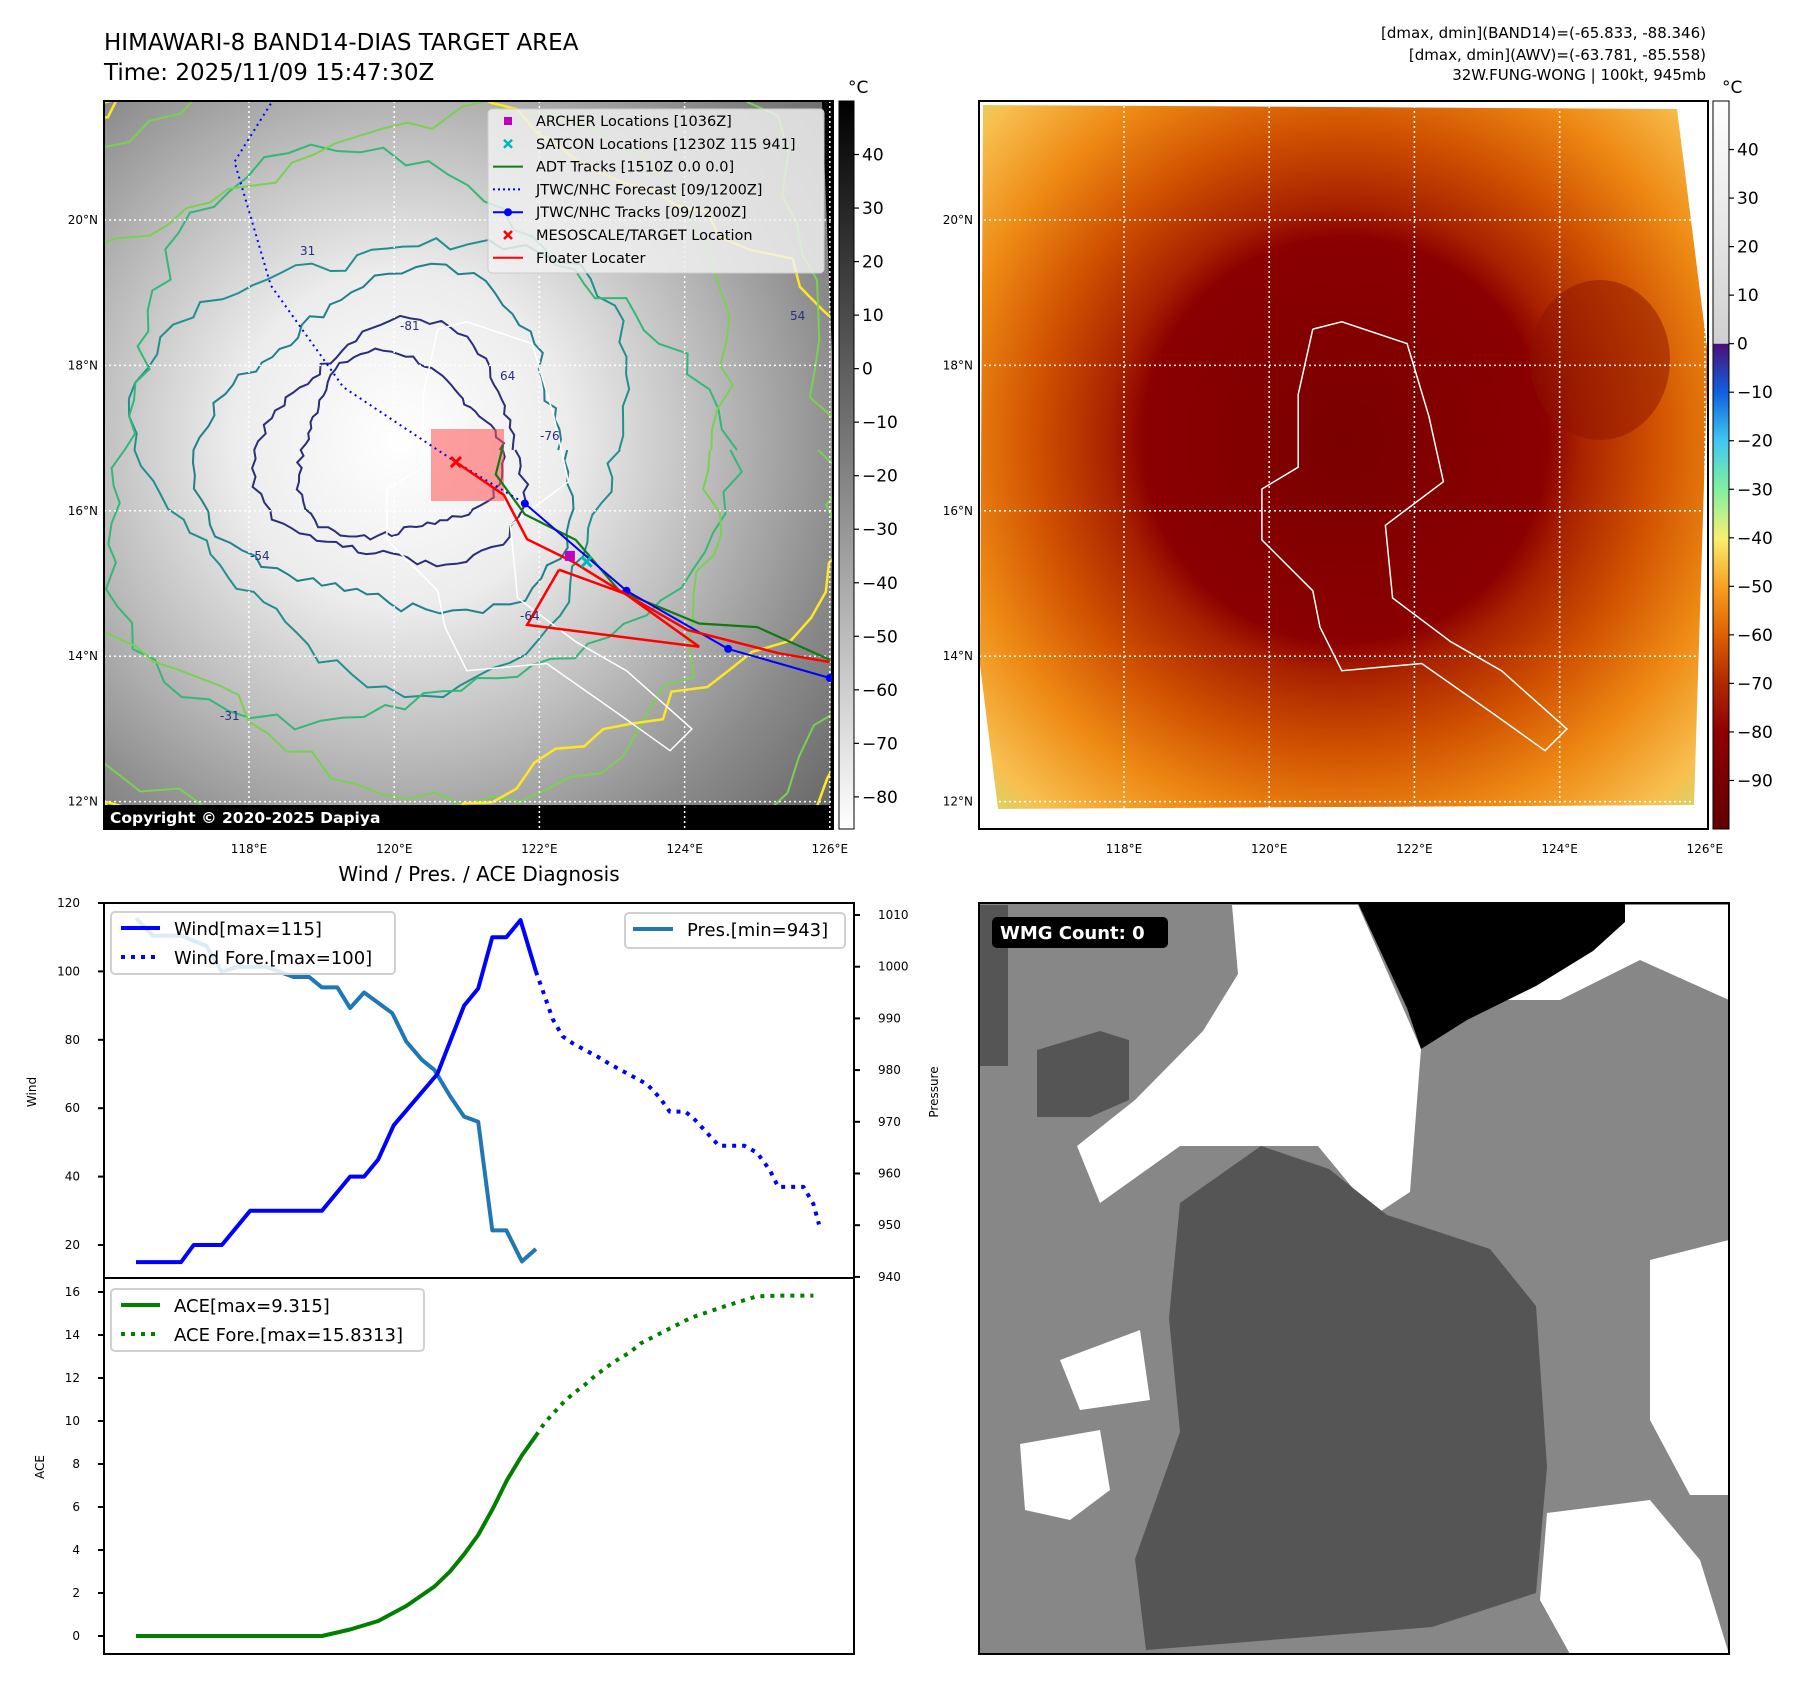 This screenshot has height=1690, width=1797. Describe the element at coordinates (873, 156) in the screenshot. I see `colorbar-tick-label: 40` at that location.